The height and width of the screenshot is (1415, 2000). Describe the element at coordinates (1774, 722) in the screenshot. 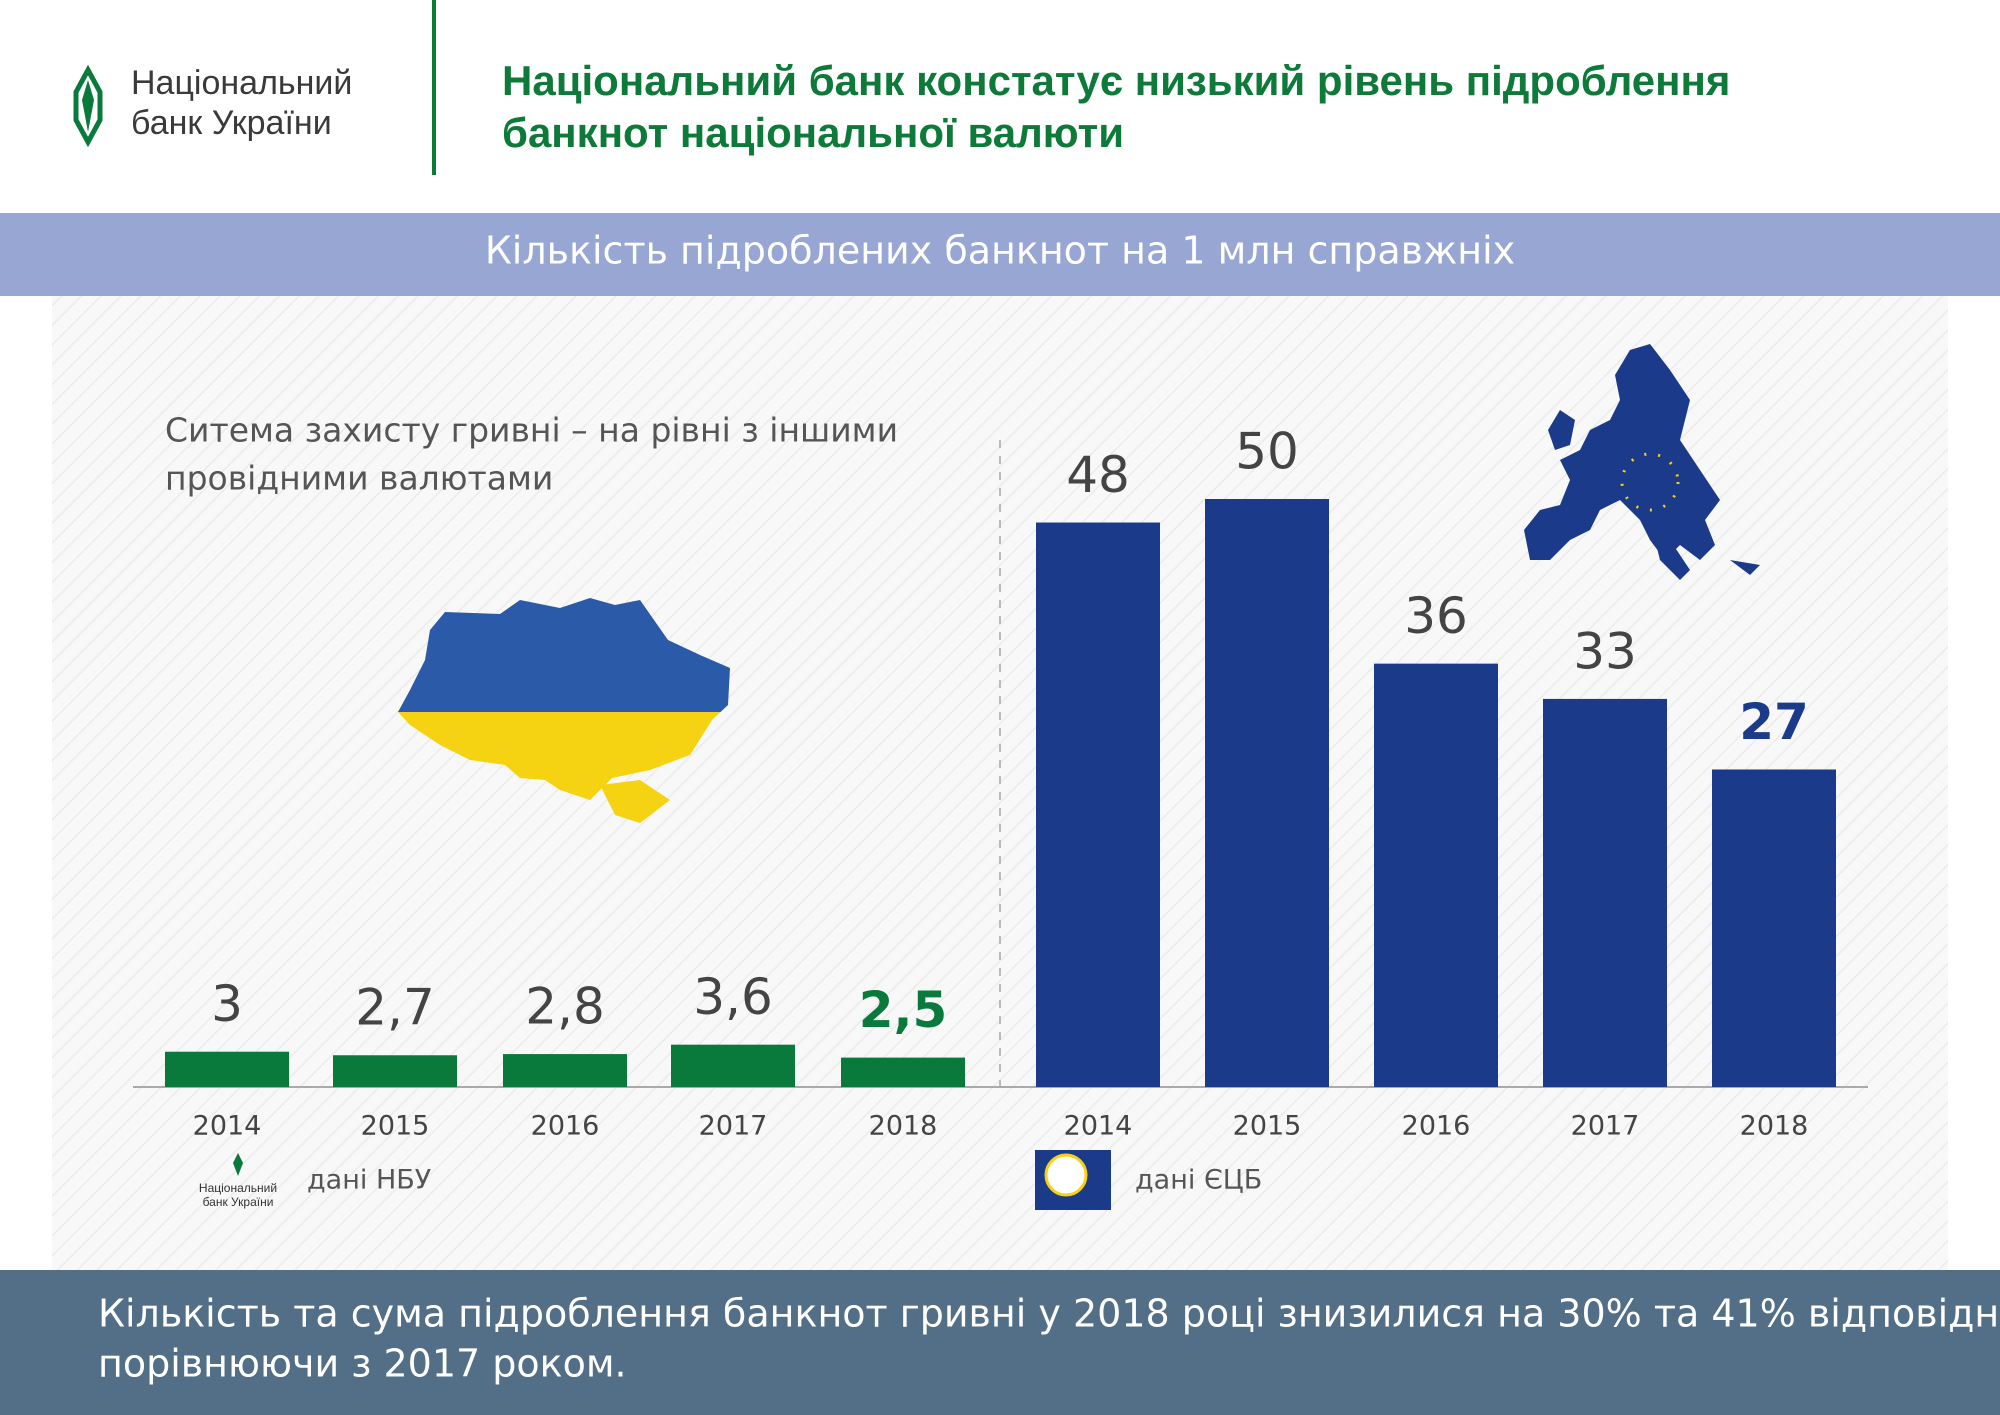

I see `value-label: 27` at that location.